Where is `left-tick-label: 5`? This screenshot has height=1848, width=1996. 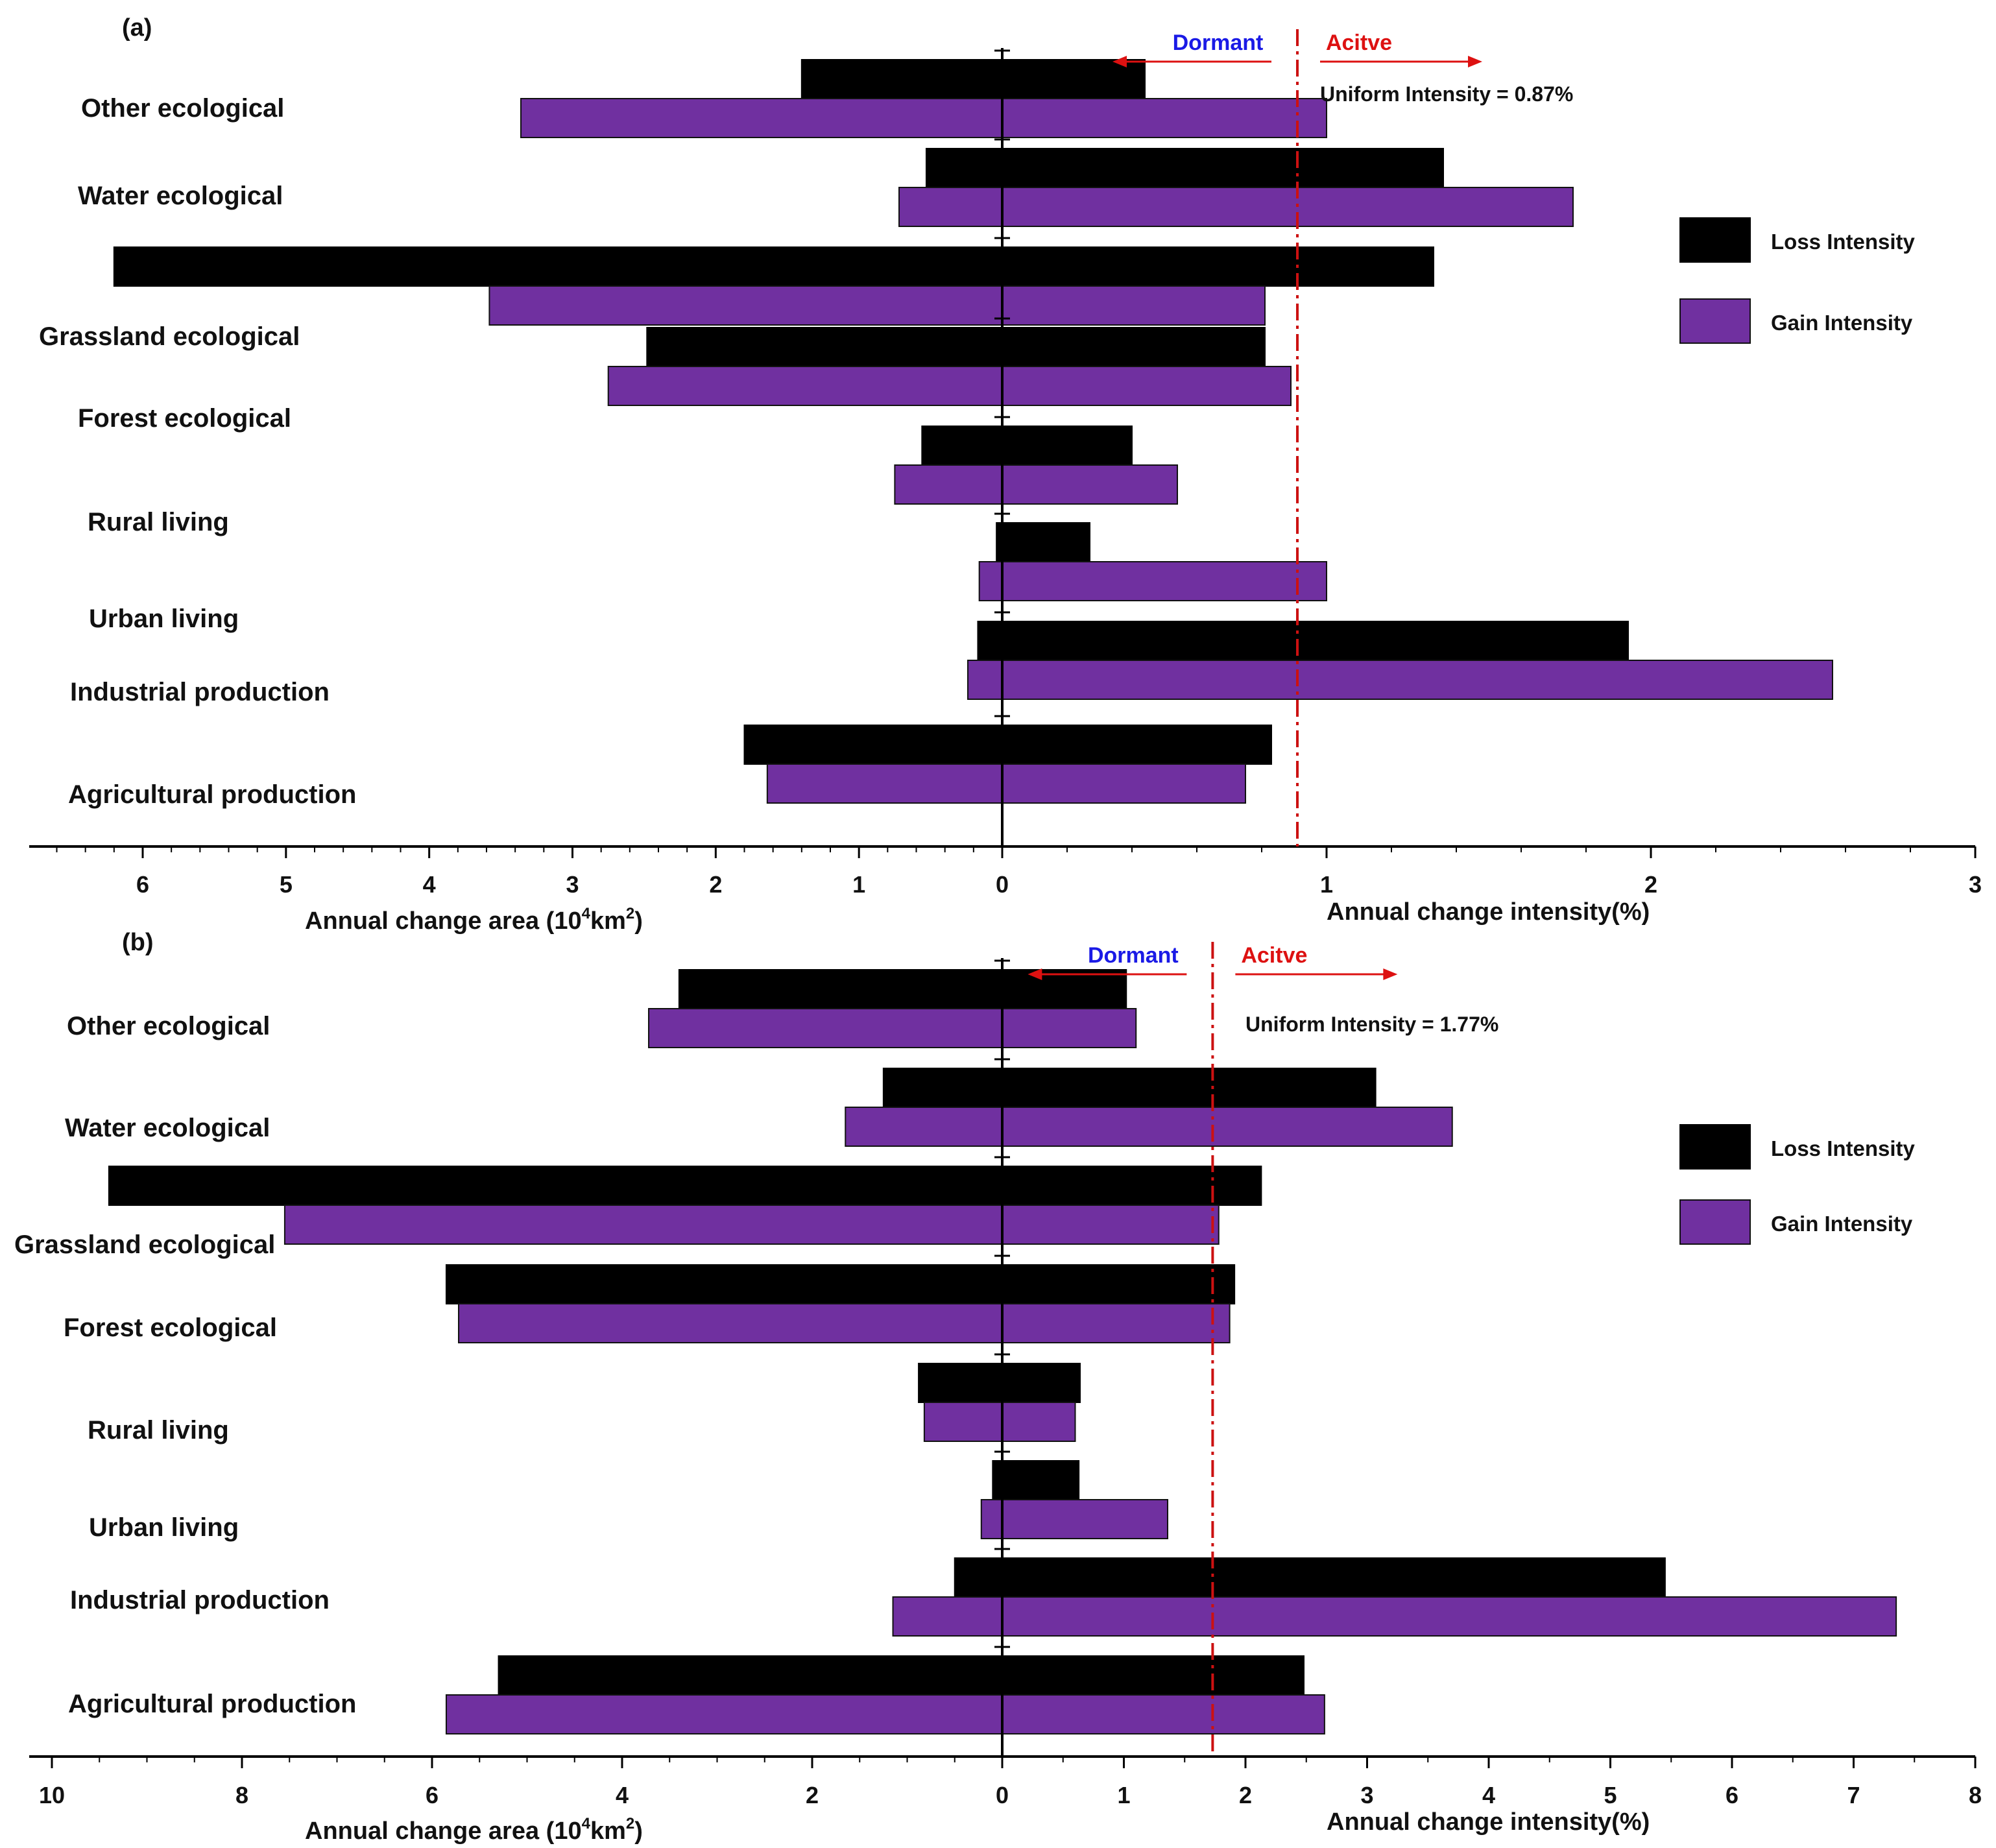 left-tick-label: 5 is located at coordinates (286, 885).